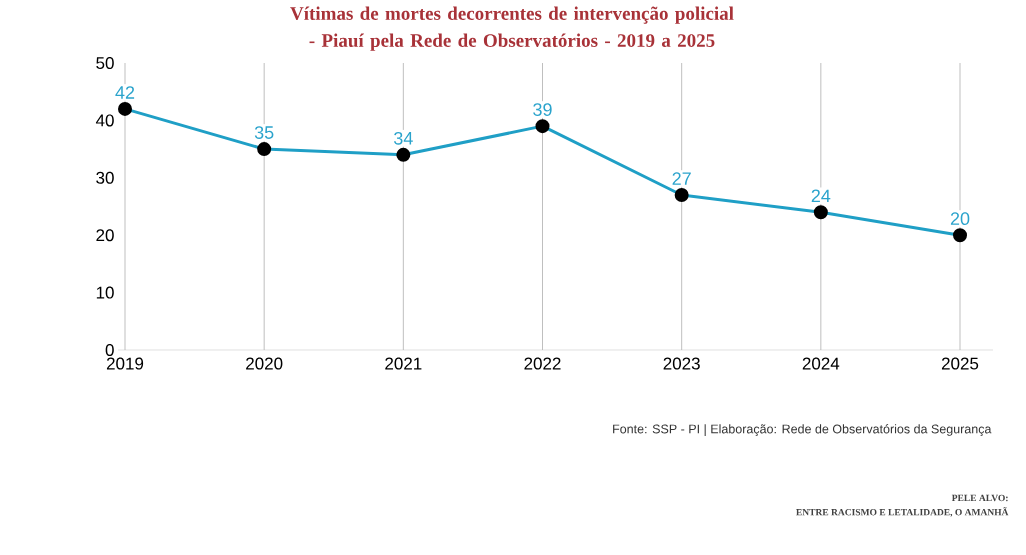  I want to click on data-label: 27, so click(681, 178).